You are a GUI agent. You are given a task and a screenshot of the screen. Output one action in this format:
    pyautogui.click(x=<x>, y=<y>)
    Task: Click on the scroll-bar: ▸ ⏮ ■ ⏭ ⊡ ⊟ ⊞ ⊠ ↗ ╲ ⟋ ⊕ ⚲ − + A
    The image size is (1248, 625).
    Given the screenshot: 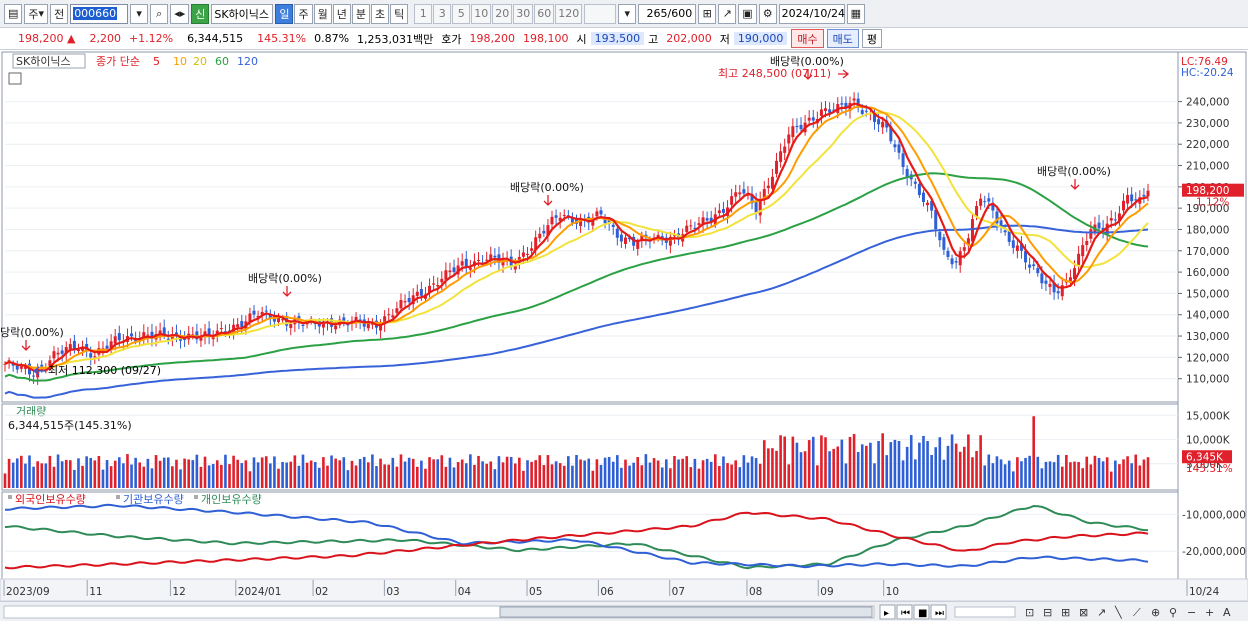 What is the action you would take?
    pyautogui.click(x=624, y=612)
    